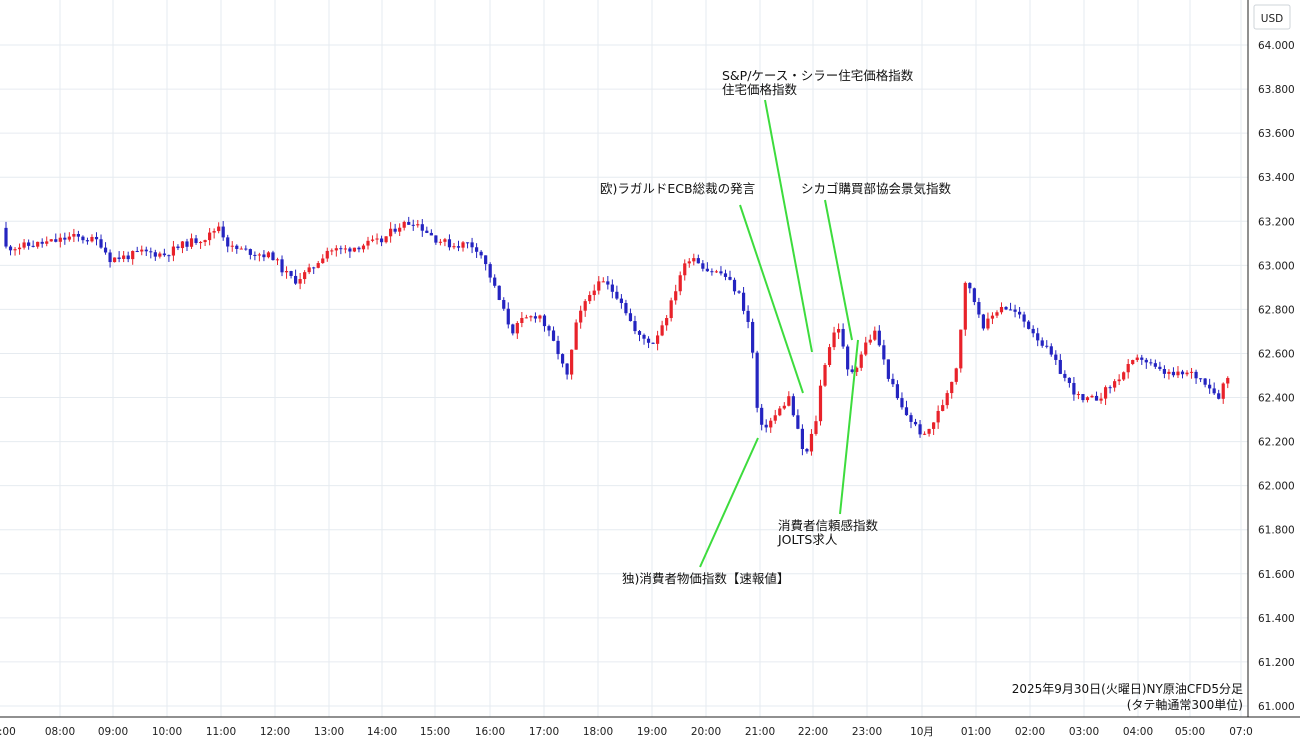  What do you see at coordinates (329, 732) in the screenshot?
I see `x-tick-label: 13:00` at bounding box center [329, 732].